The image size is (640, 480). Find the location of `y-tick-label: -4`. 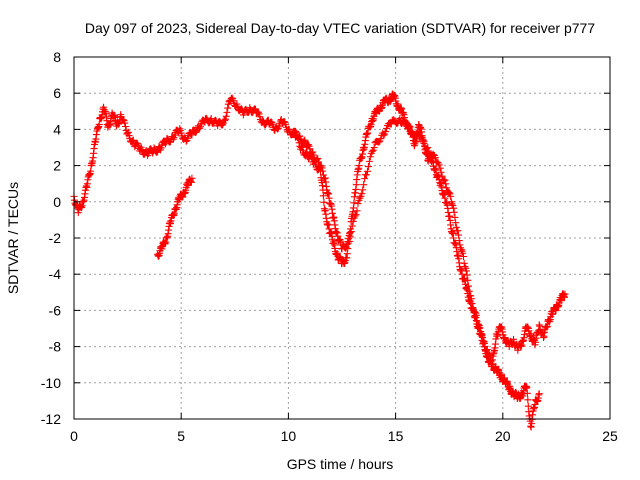

y-tick-label: -4 is located at coordinates (55, 274).